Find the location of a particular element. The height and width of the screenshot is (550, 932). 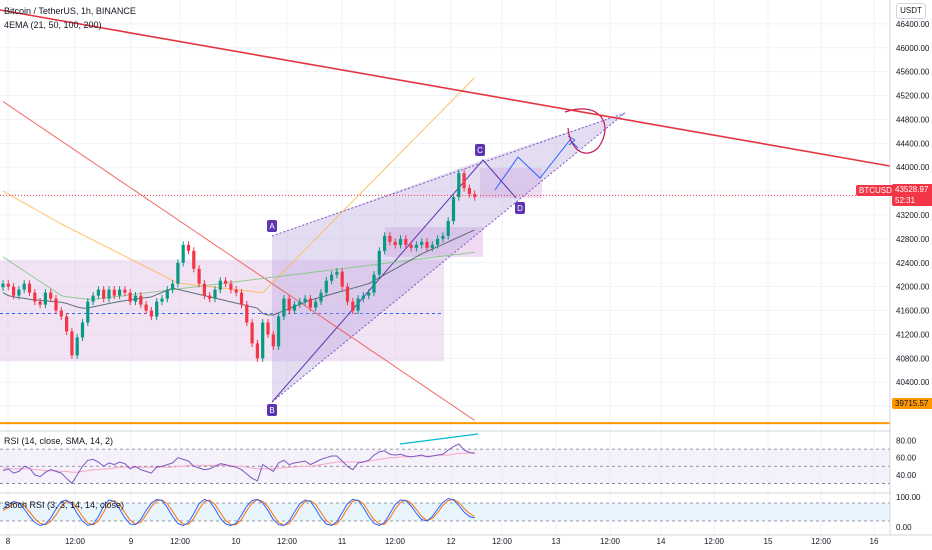

currency-button: USDT is located at coordinates (911, 11).